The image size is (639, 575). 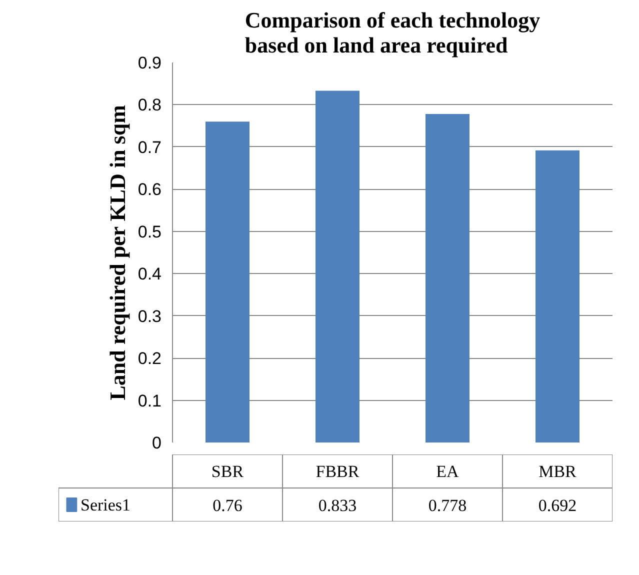 What do you see at coordinates (558, 471) in the screenshot?
I see `x-tick-label: MBR` at bounding box center [558, 471].